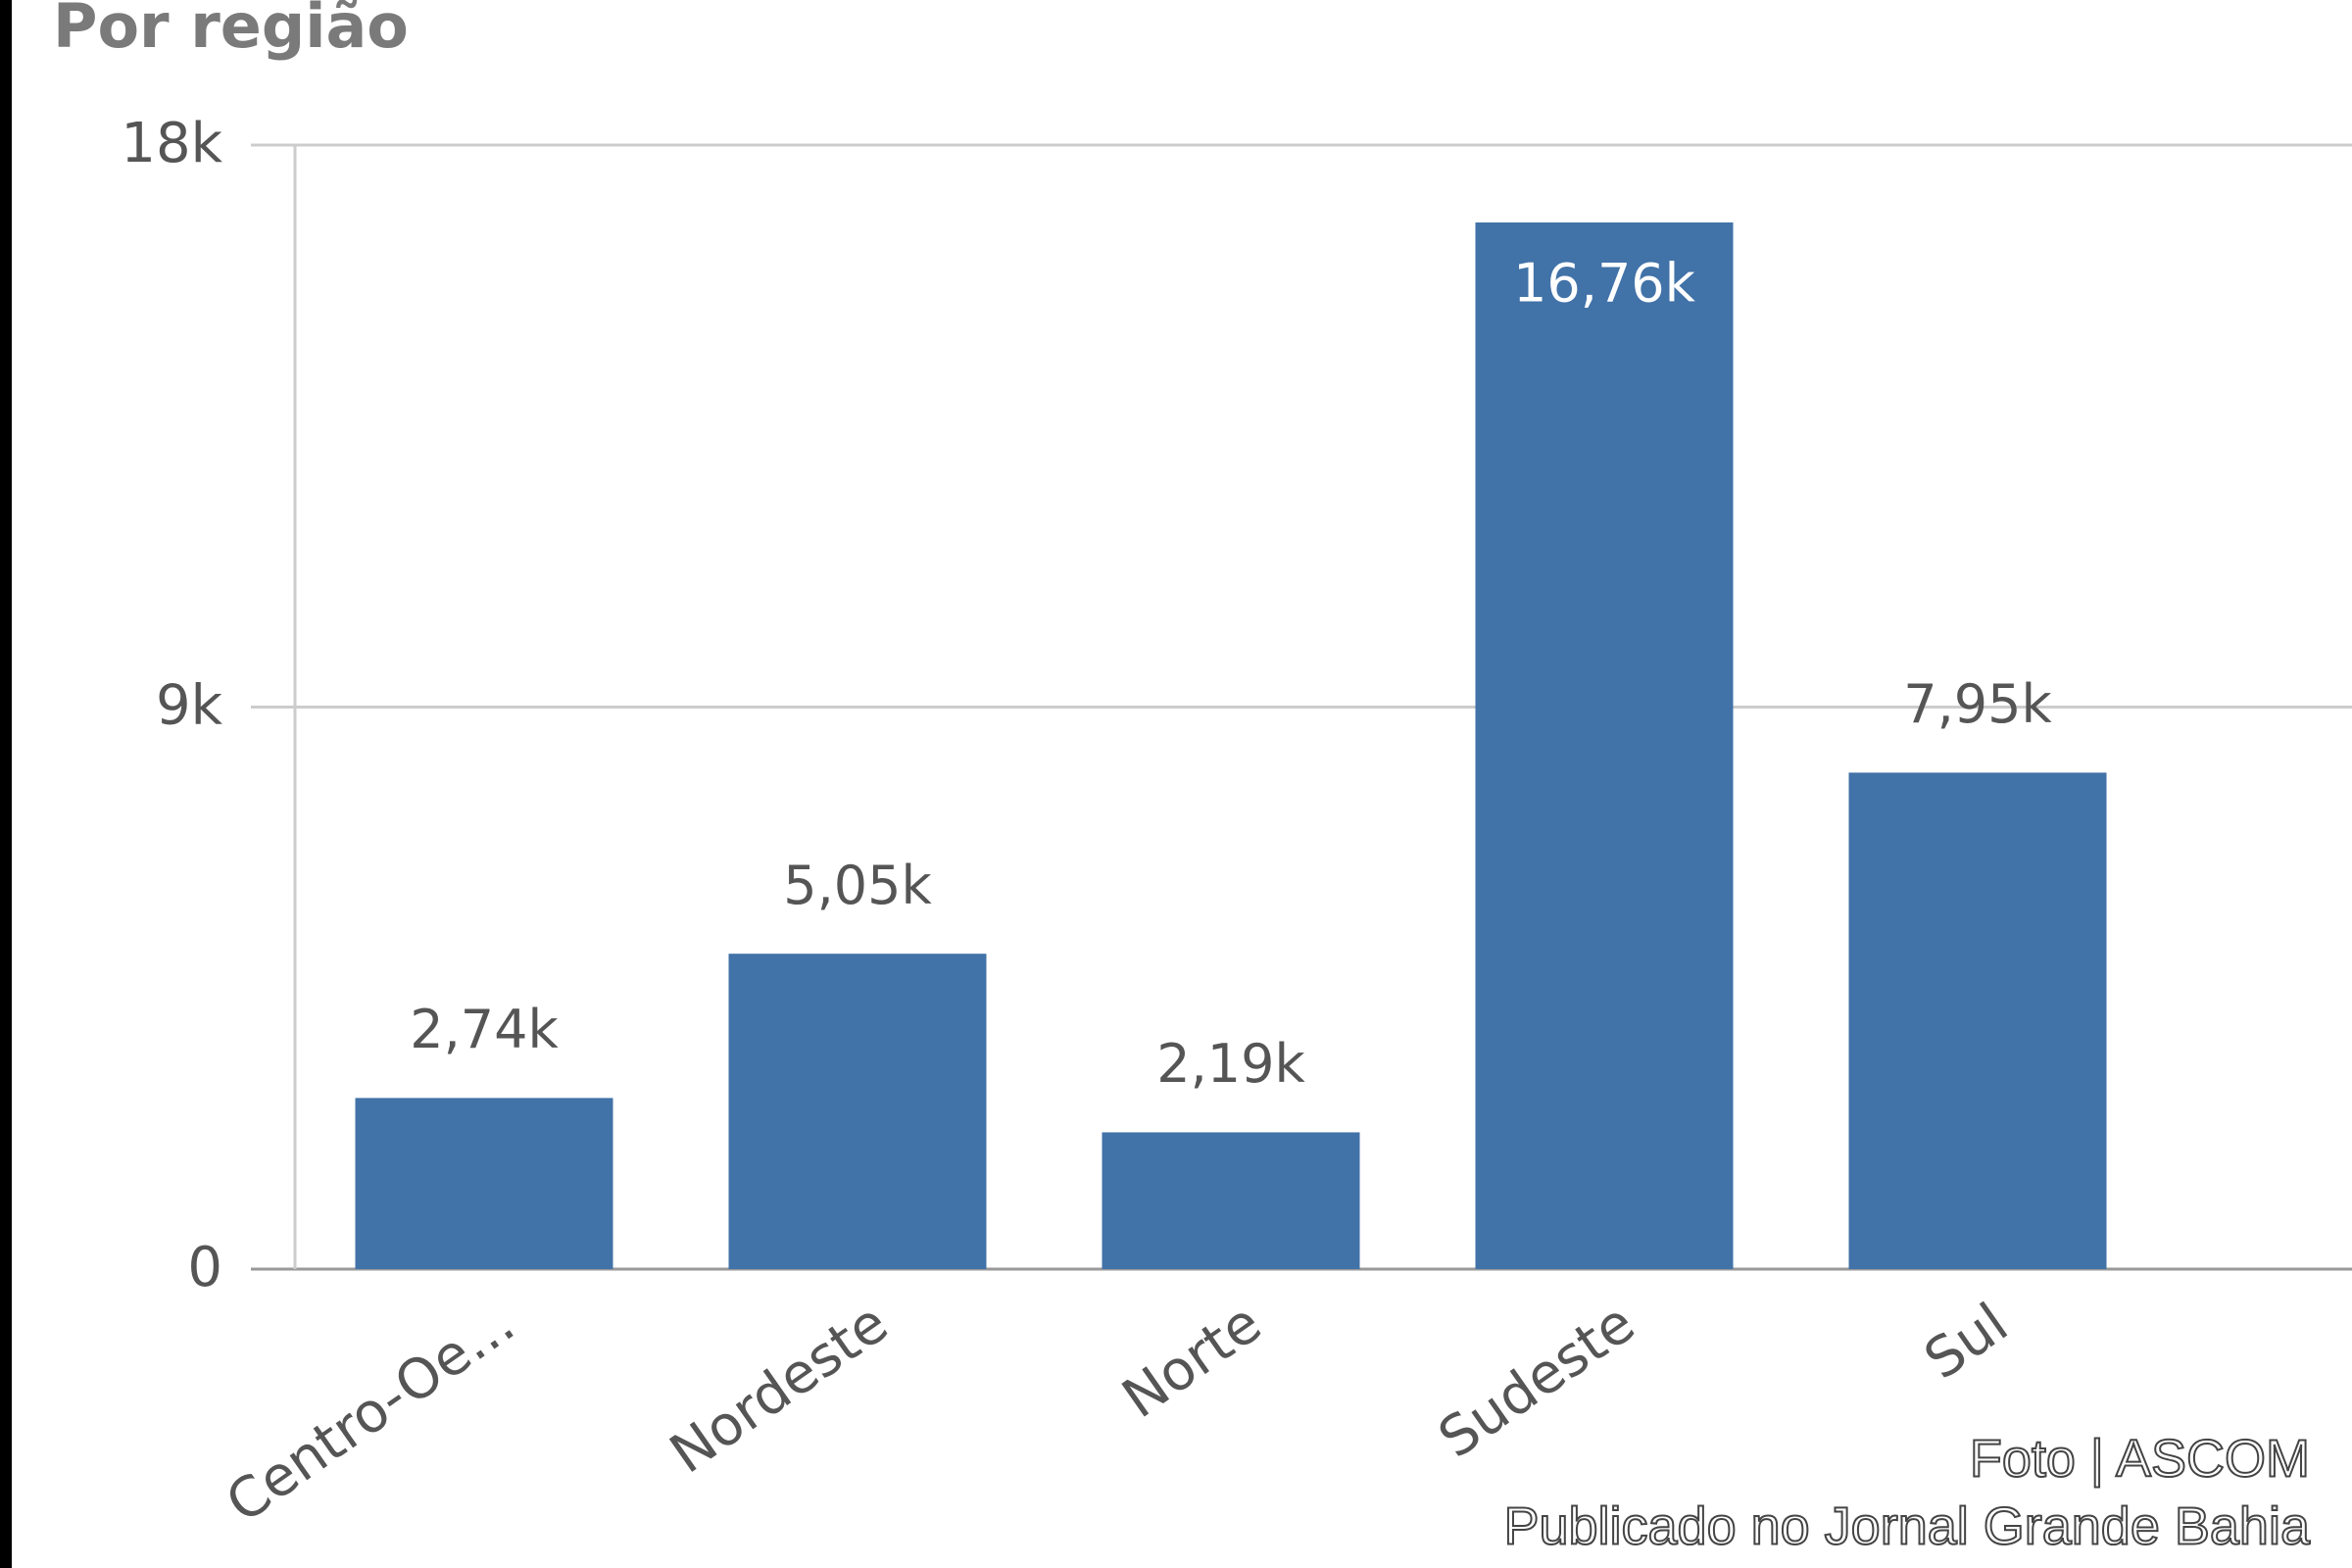 The image size is (2352, 1568). Describe the element at coordinates (1604, 284) in the screenshot. I see `value-label: 16,76k` at that location.